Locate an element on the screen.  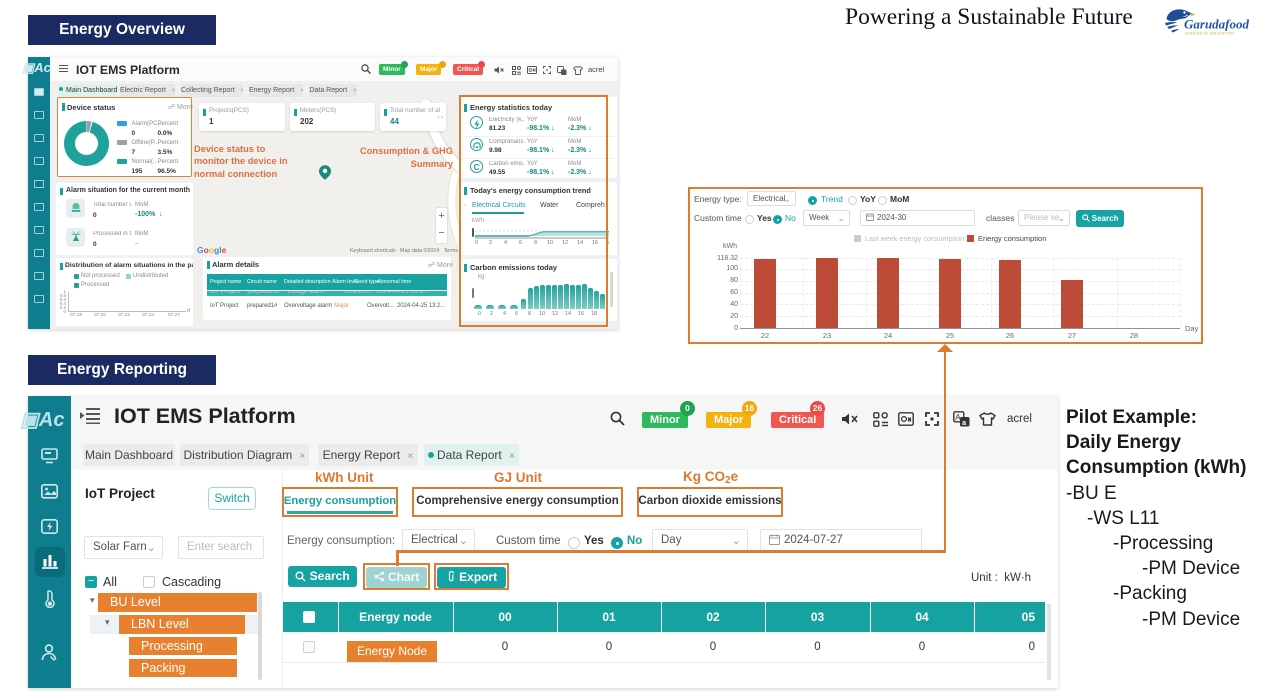
svg-text: Garudafood is located at coordinates (1216, 24).